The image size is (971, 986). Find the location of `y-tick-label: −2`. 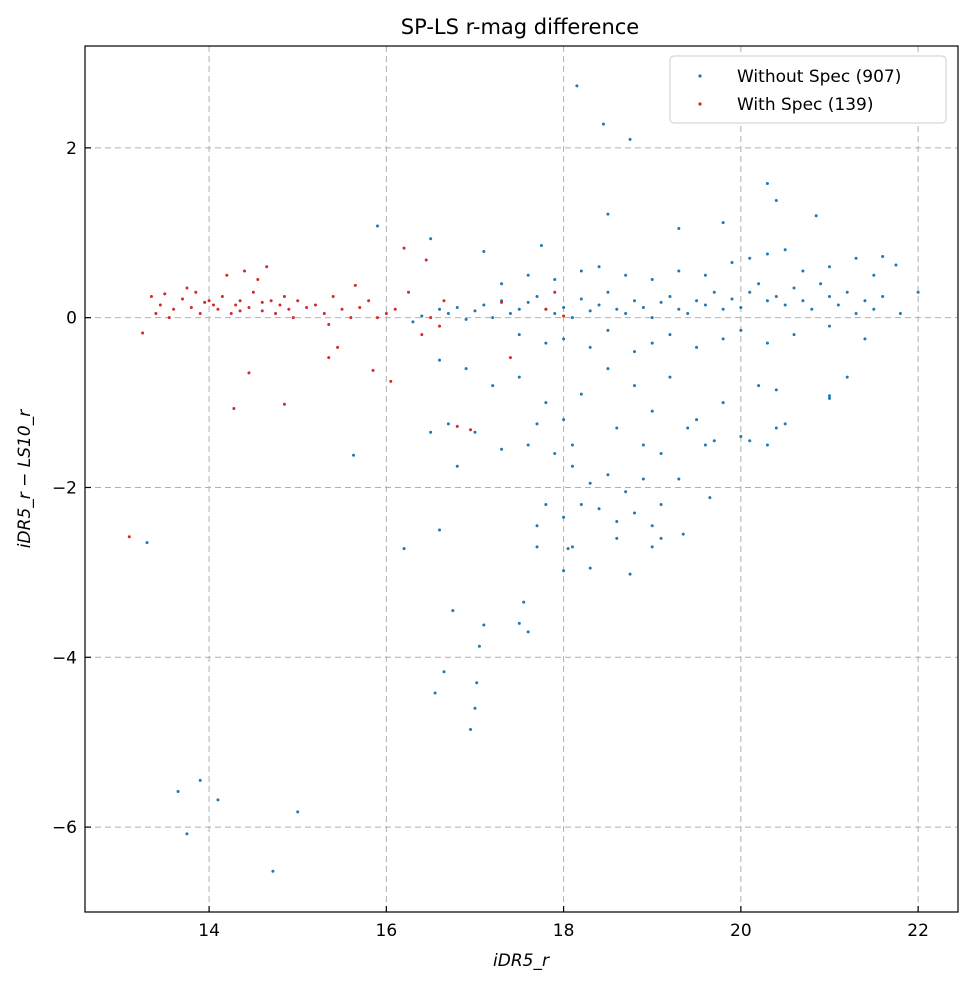

y-tick-label: −2 is located at coordinates (64, 488).